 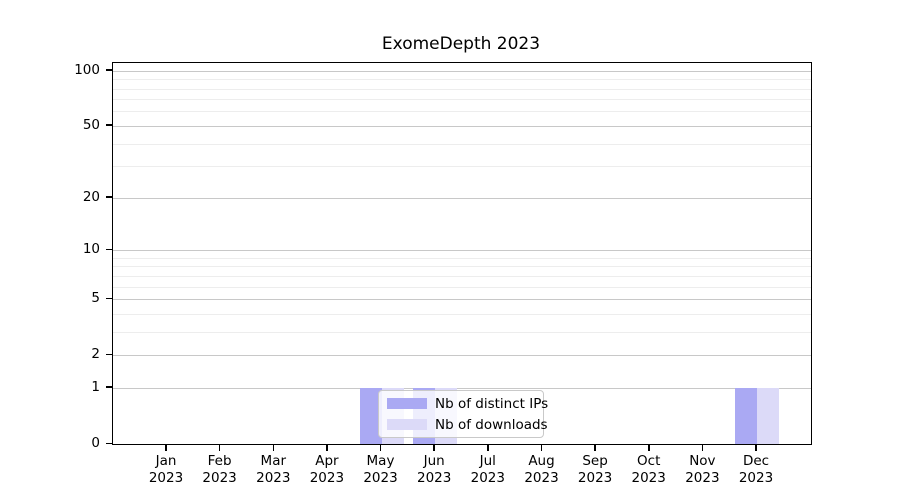 I want to click on bar-may-distinct-ips, so click(x=370, y=415).